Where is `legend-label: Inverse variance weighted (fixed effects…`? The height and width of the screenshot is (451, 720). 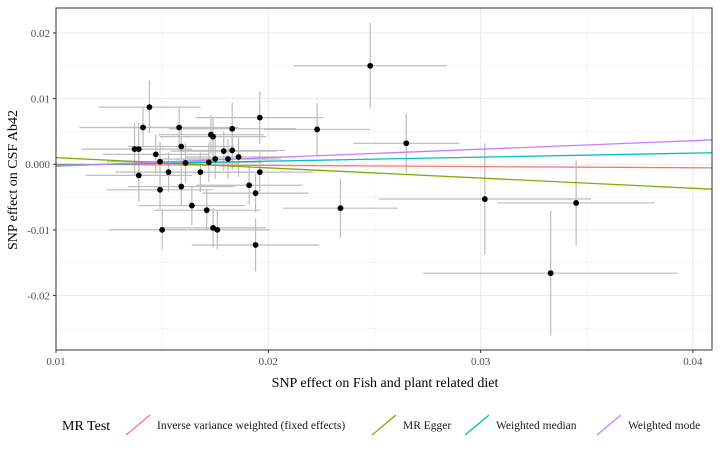
legend-label: Inverse variance weighted (fixed effects… is located at coordinates (251, 426).